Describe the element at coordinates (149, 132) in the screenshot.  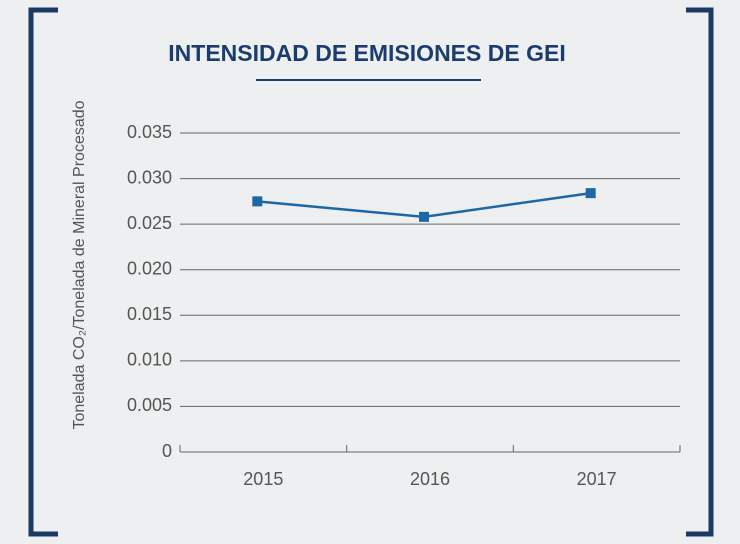
I see `y-tick-label: 0.035` at that location.